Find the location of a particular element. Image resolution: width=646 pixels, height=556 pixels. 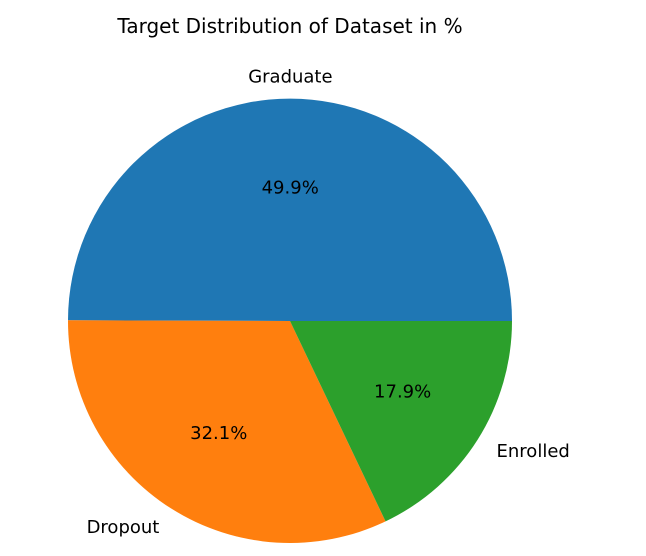

pie-value-label-enrolled: 17.9% is located at coordinates (402, 392).